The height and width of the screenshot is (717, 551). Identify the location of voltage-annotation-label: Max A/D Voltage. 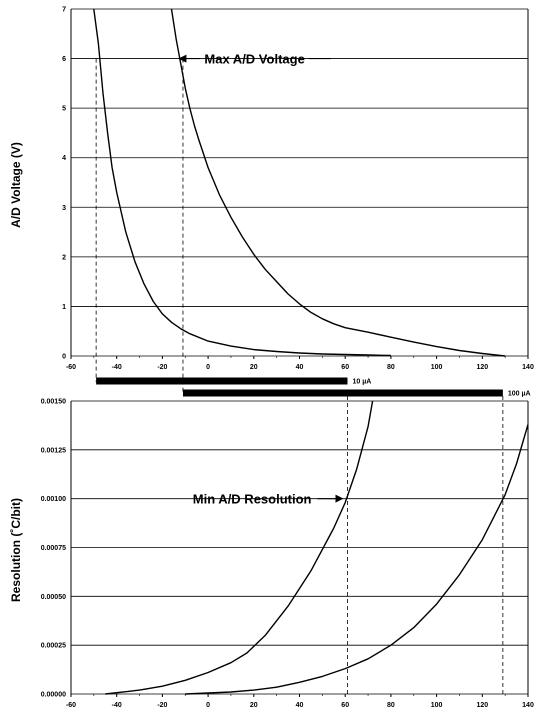
(254, 59).